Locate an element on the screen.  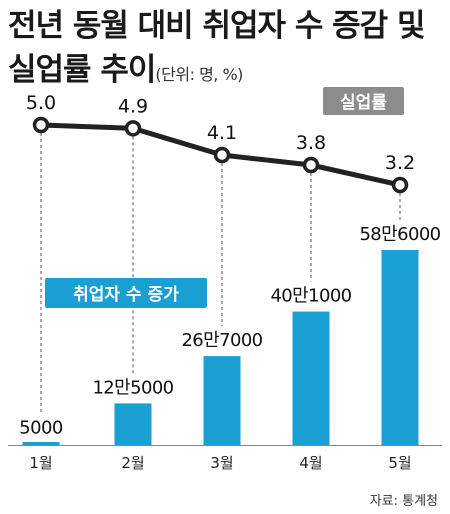
source-note: 자료: 통계청 is located at coordinates (403, 501).